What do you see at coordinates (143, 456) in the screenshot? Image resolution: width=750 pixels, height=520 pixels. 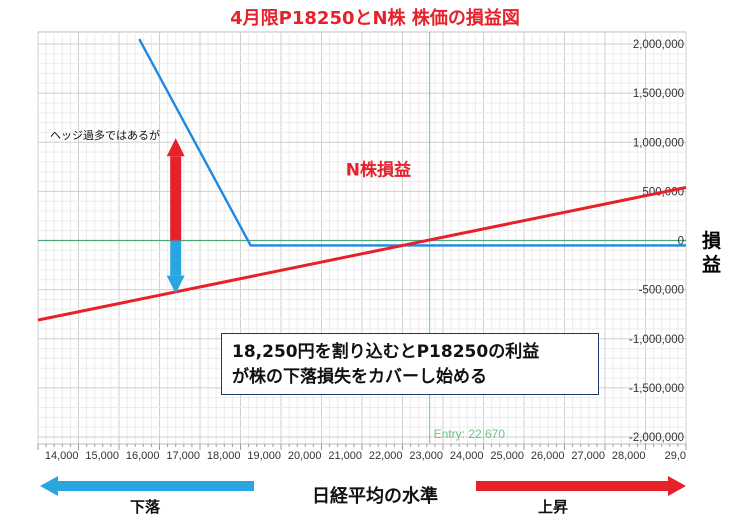 I see `x-tick-label: 16,000` at bounding box center [143, 456].